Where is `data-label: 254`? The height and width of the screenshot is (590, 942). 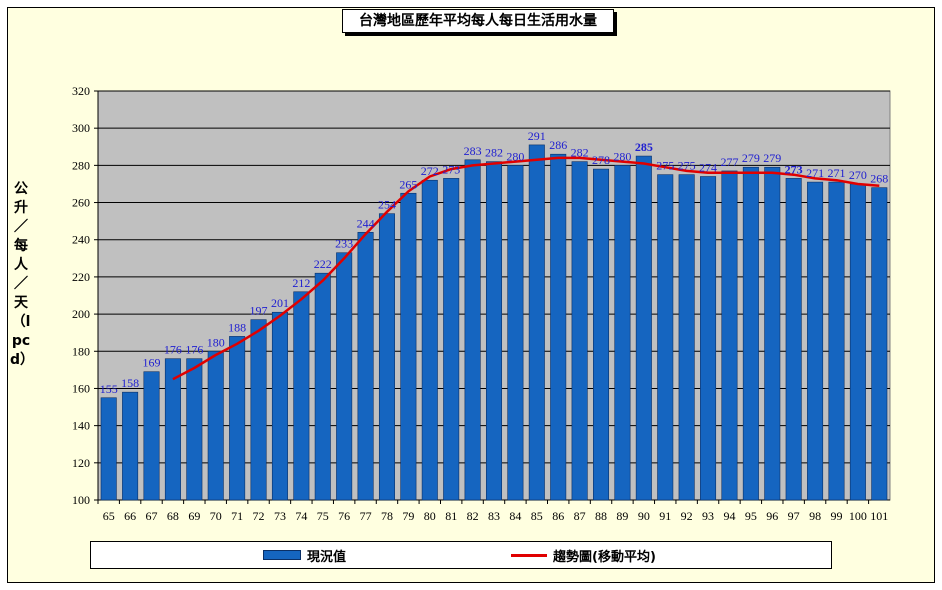 data-label: 254 is located at coordinates (387, 205).